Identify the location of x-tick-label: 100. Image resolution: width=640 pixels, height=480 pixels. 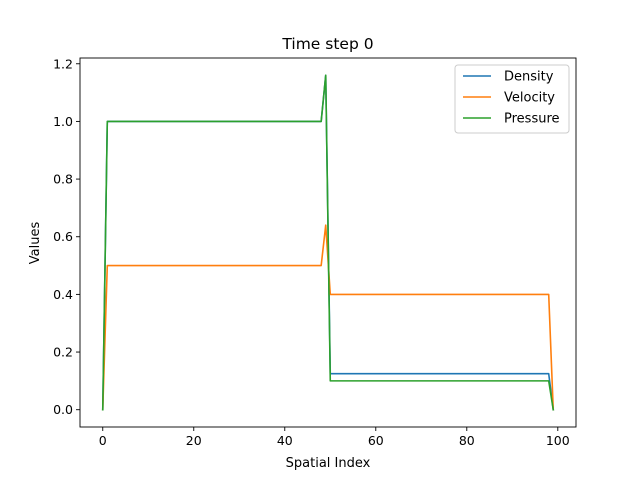
(558, 440).